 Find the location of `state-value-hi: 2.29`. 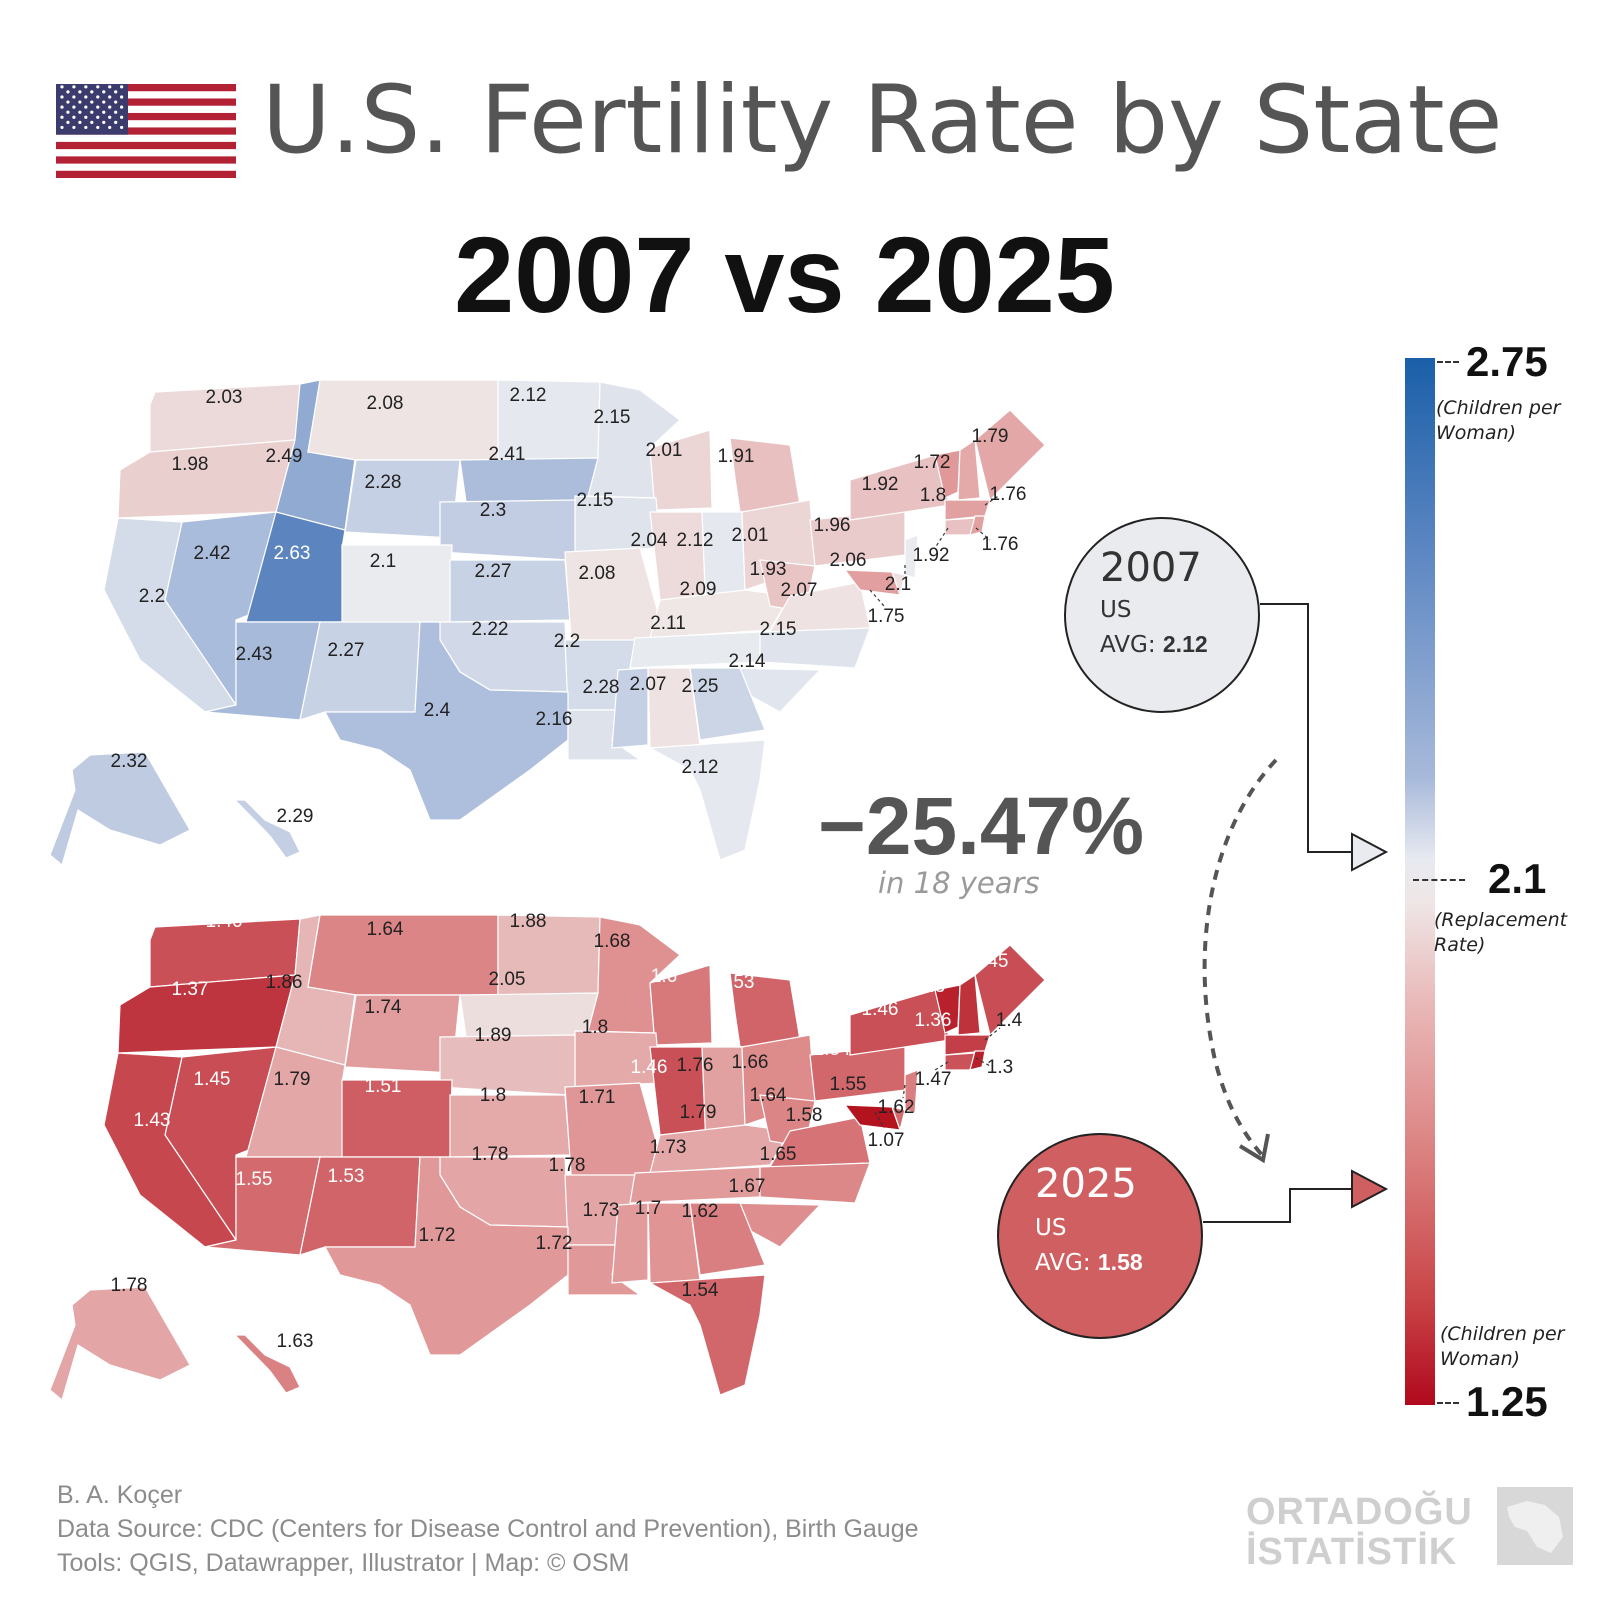

state-value-hi: 2.29 is located at coordinates (295, 816).